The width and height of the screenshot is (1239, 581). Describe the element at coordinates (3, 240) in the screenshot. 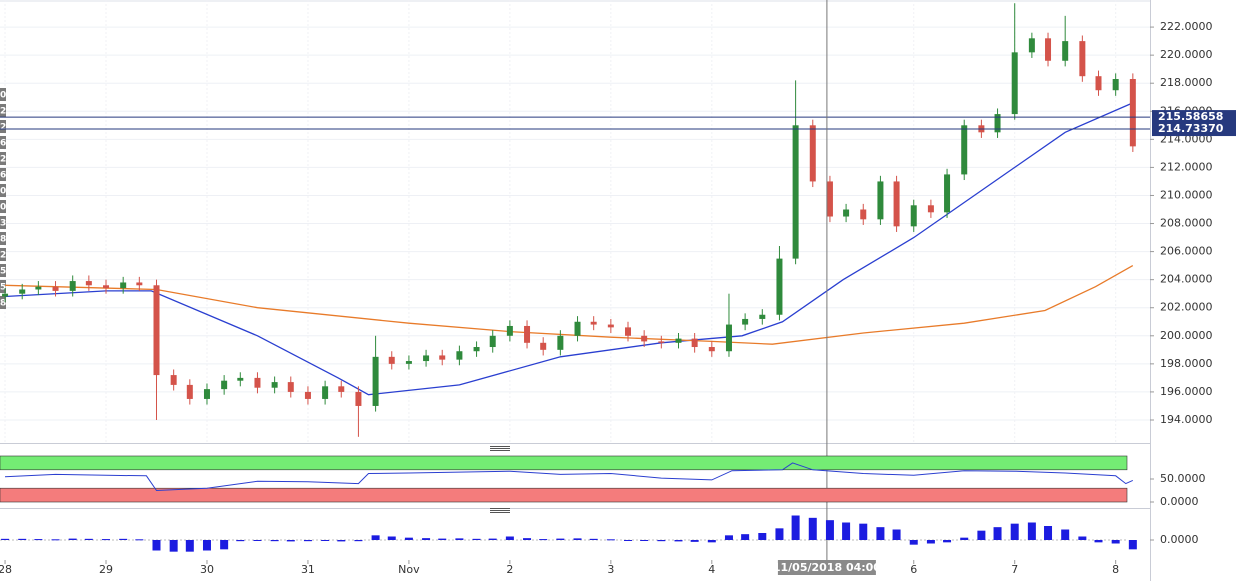

I see `left-badge-label: 8` at that location.